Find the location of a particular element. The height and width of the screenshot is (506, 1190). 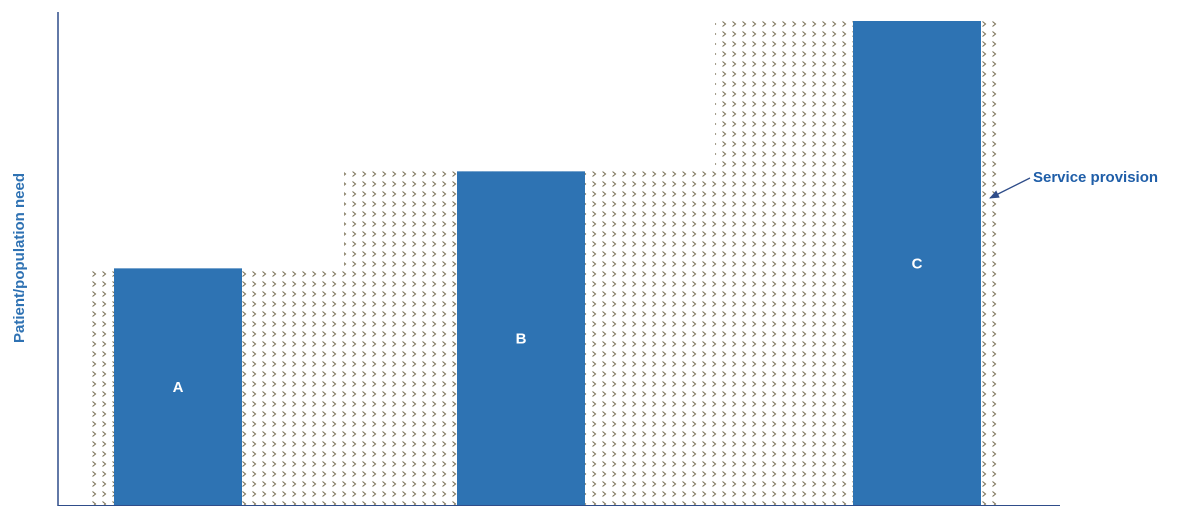

annotation-arrow is located at coordinates (1010, 188).